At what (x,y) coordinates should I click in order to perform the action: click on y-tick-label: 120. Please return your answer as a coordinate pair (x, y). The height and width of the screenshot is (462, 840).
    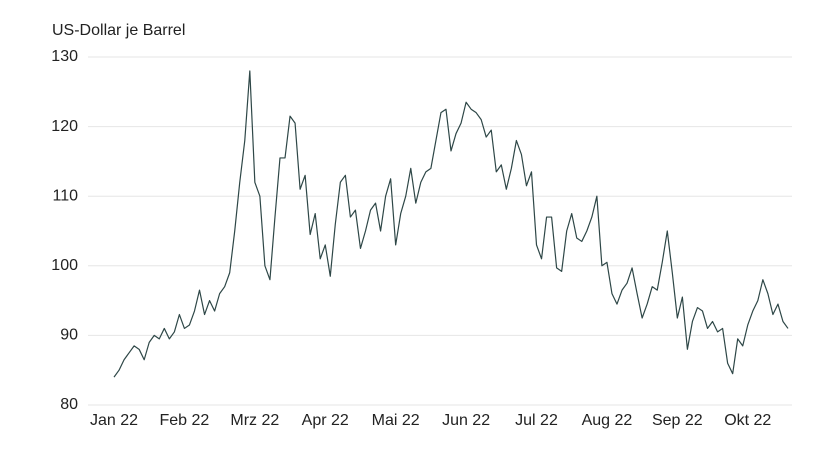
    Looking at the image, I should click on (64, 126).